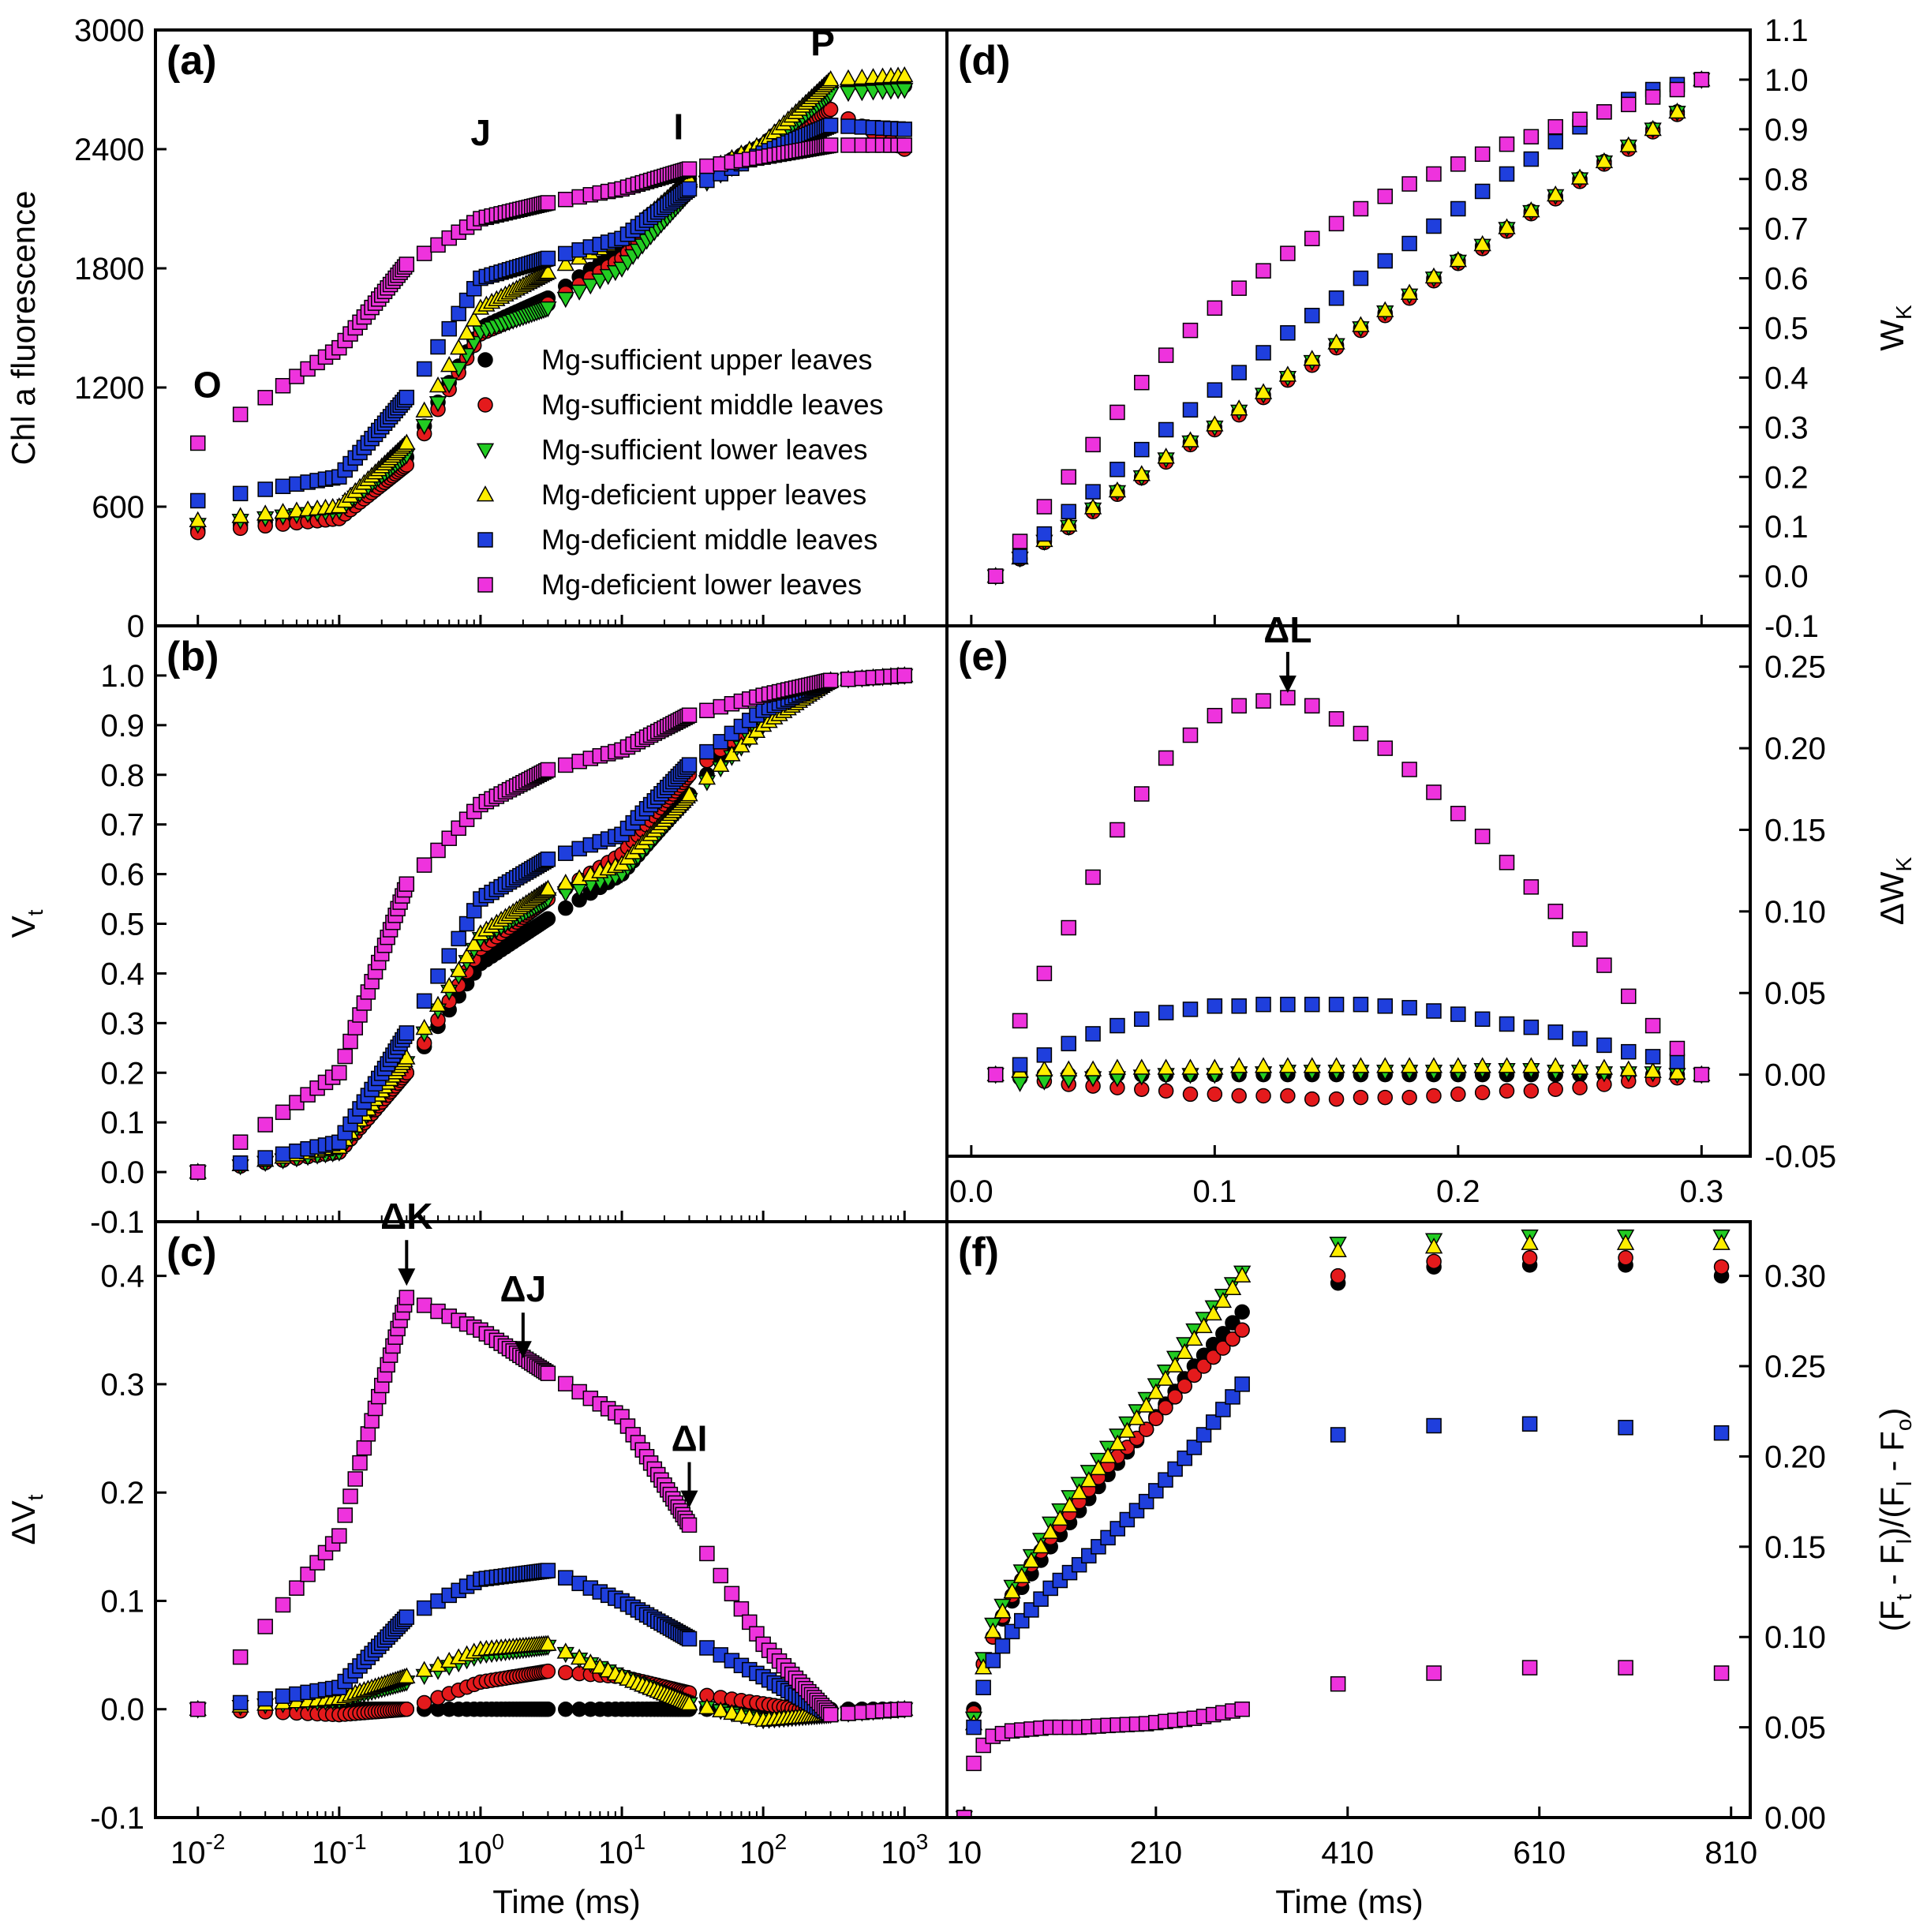 The image size is (1927, 1932). I want to click on y-tick-label: 0.1, so click(122, 1601).